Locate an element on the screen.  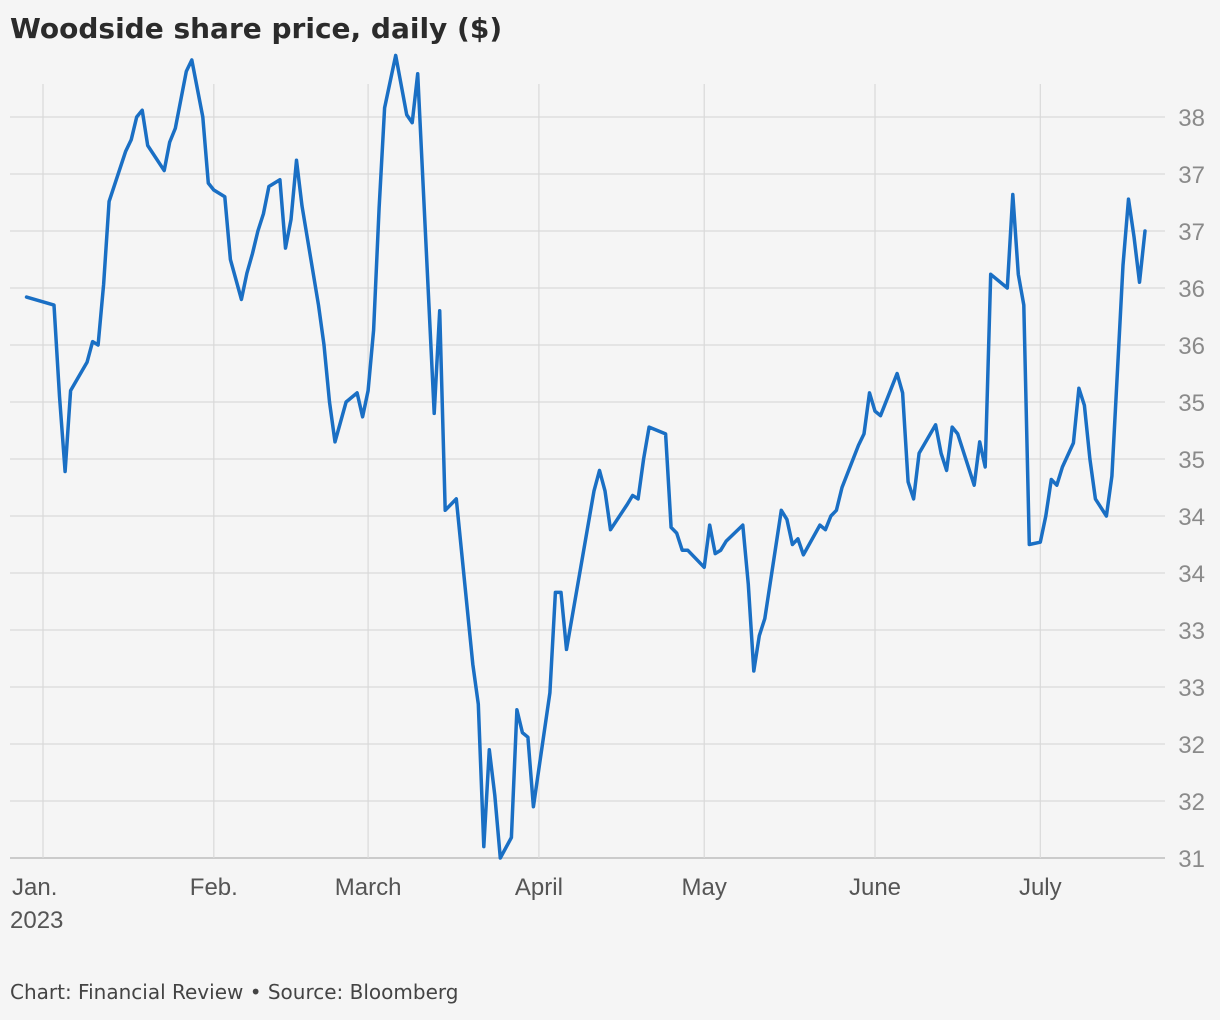
x-tick-sublabel: 2023 is located at coordinates (36, 920).